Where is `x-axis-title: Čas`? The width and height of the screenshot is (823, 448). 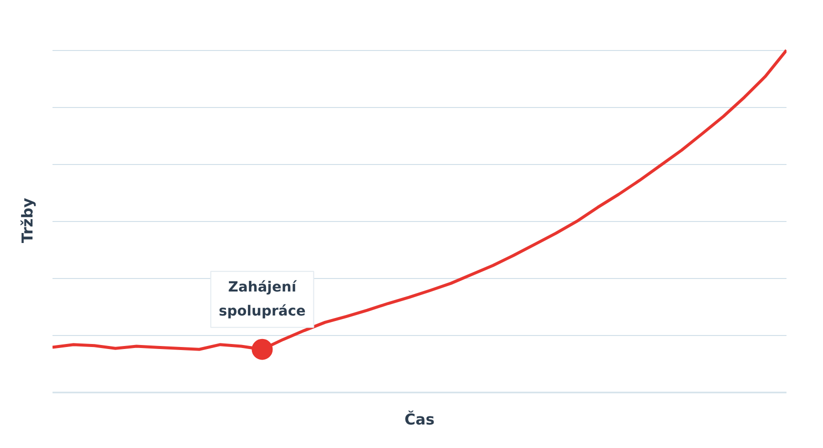
x-axis-title: Čas is located at coordinates (419, 419).